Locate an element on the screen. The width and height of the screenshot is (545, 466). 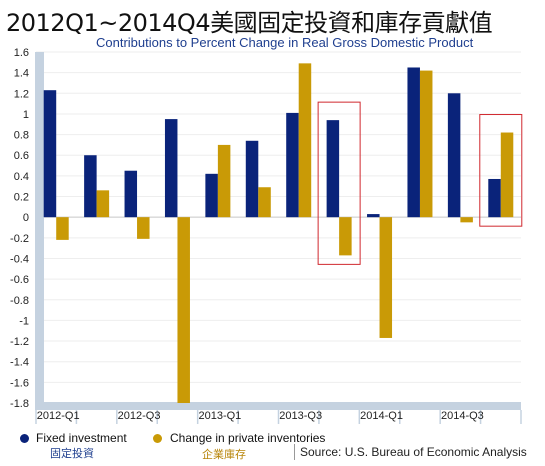
source-note: Source: U.S. Bureau of Economic Analysis is located at coordinates (413, 452).